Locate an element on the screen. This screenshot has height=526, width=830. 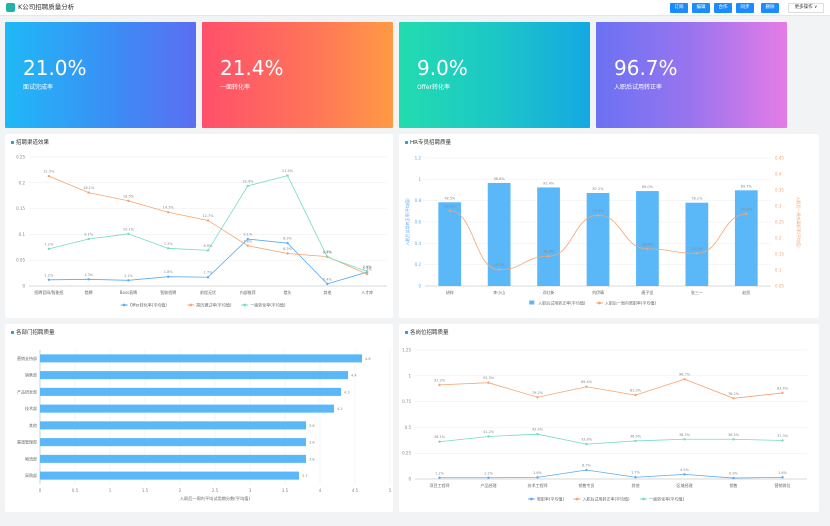
y-tick-label: 营销支持部 is located at coordinates (27, 358).